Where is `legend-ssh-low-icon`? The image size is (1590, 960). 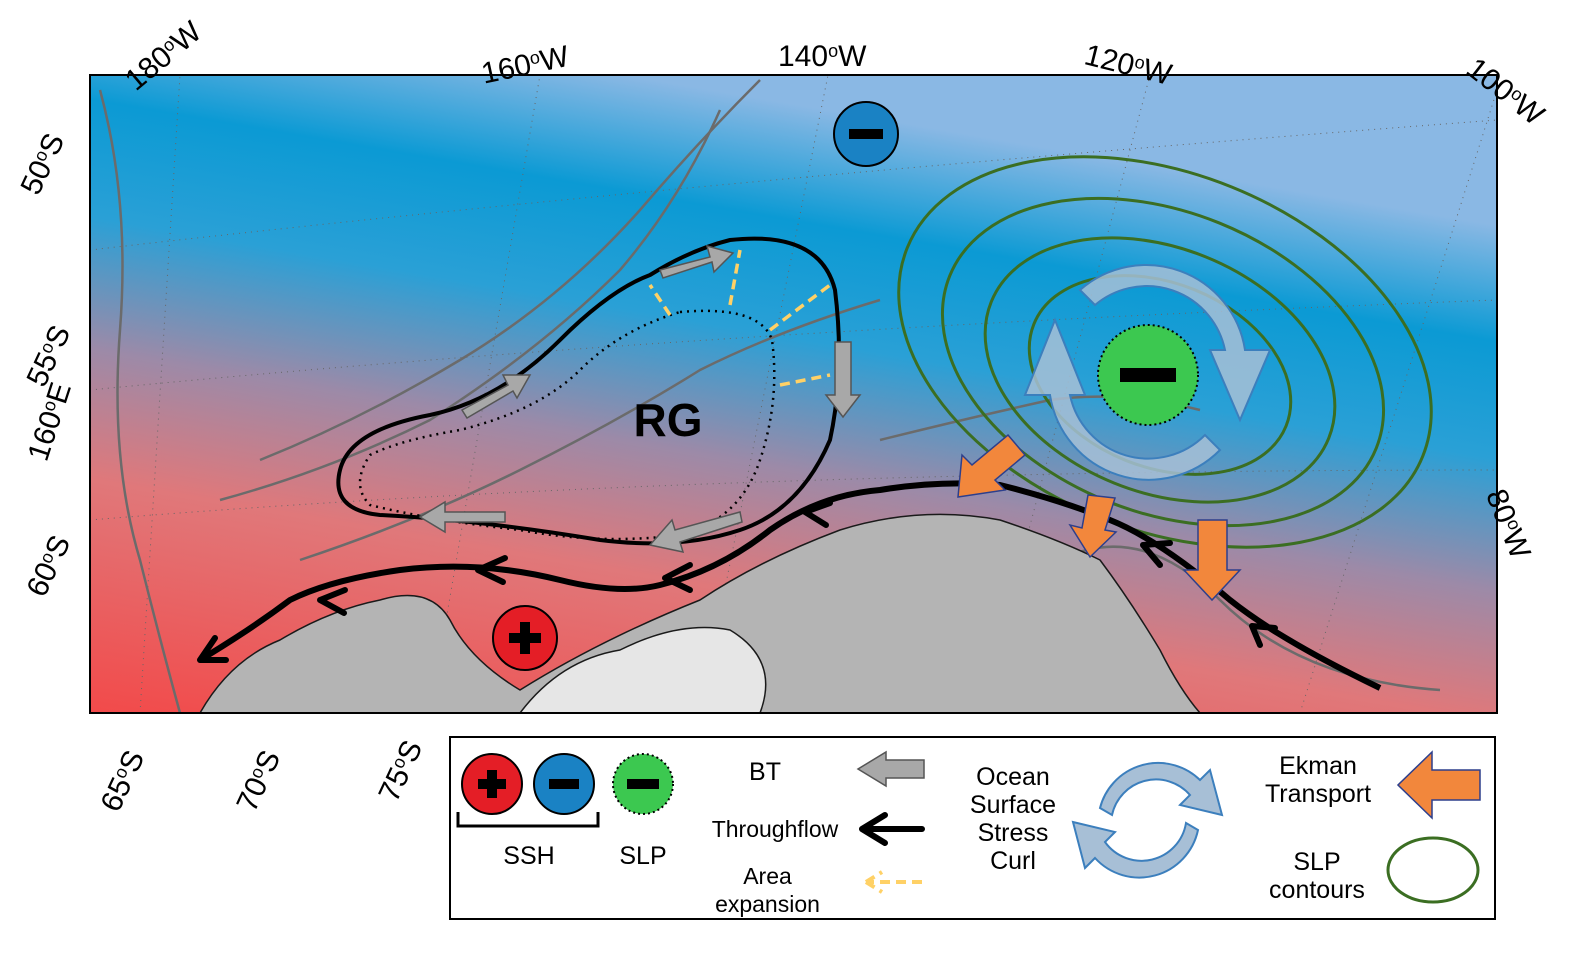 legend-ssh-low-icon is located at coordinates (564, 784).